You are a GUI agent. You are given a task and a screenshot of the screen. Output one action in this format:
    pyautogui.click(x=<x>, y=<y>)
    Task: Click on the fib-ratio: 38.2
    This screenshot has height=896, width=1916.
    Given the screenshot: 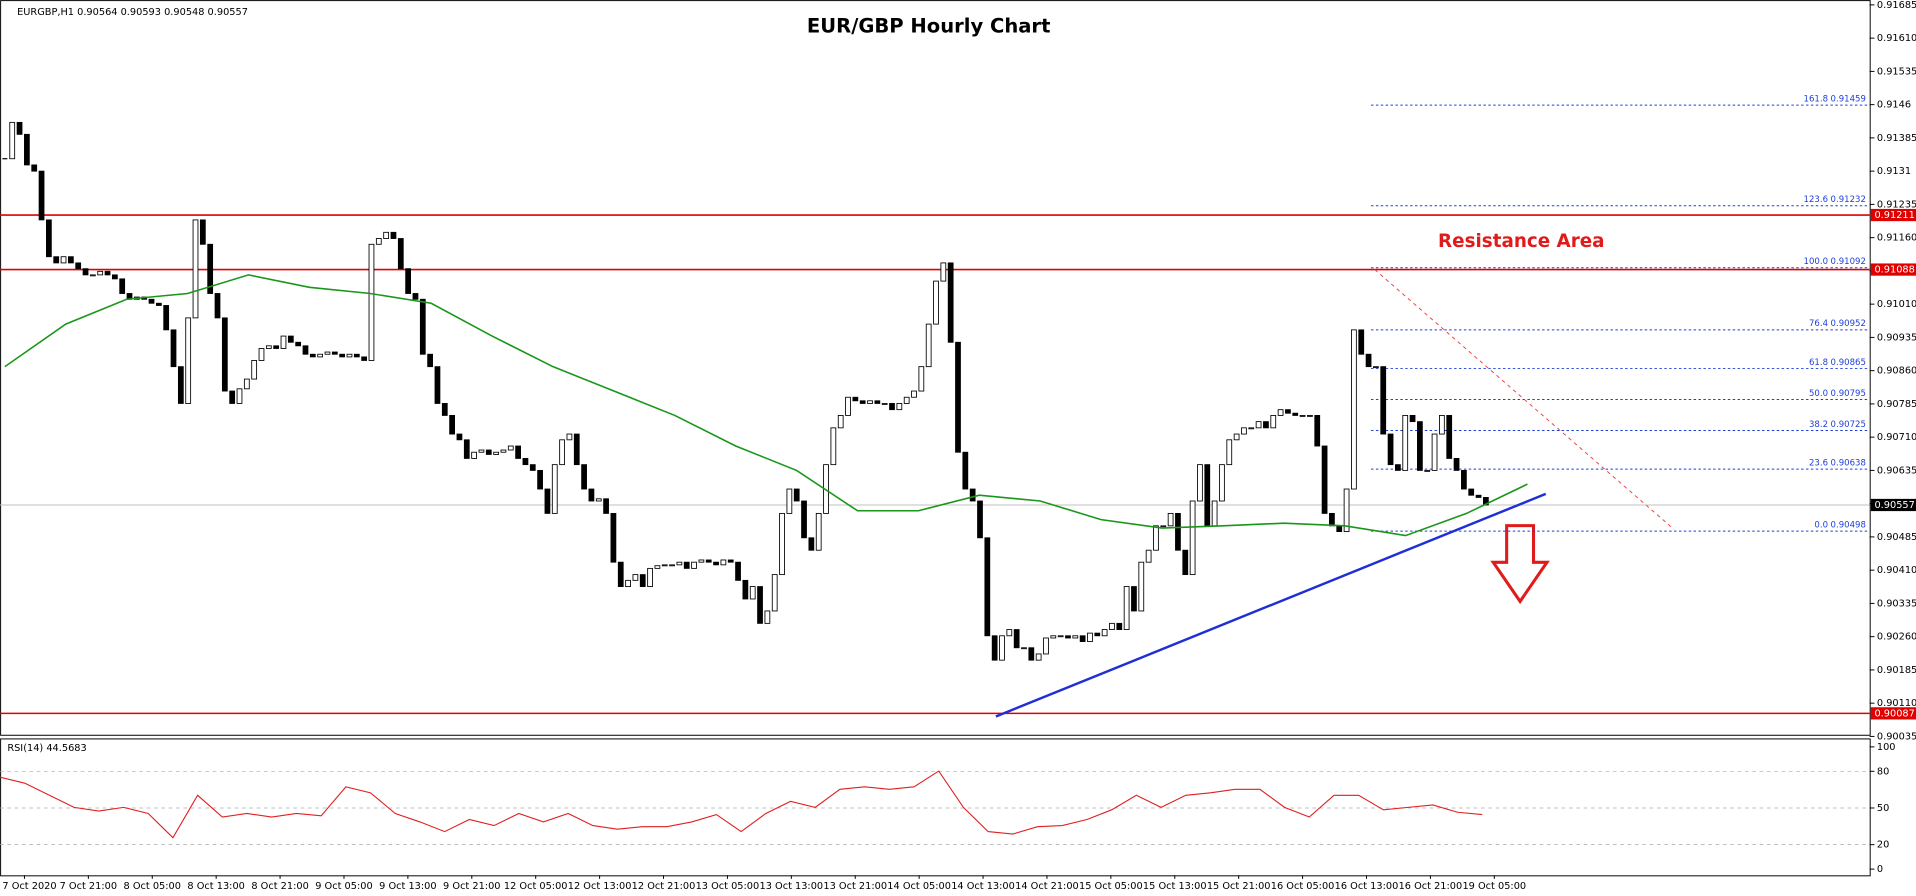 What is the action you would take?
    pyautogui.click(x=1818, y=425)
    